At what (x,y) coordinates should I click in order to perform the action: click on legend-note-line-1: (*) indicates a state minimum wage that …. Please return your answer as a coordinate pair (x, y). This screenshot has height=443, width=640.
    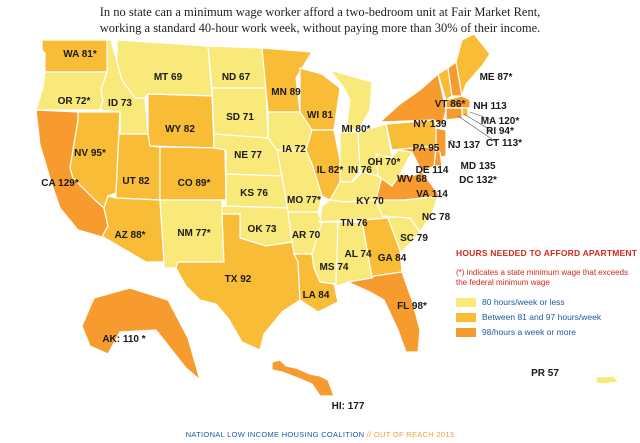
    Looking at the image, I should click on (542, 272).